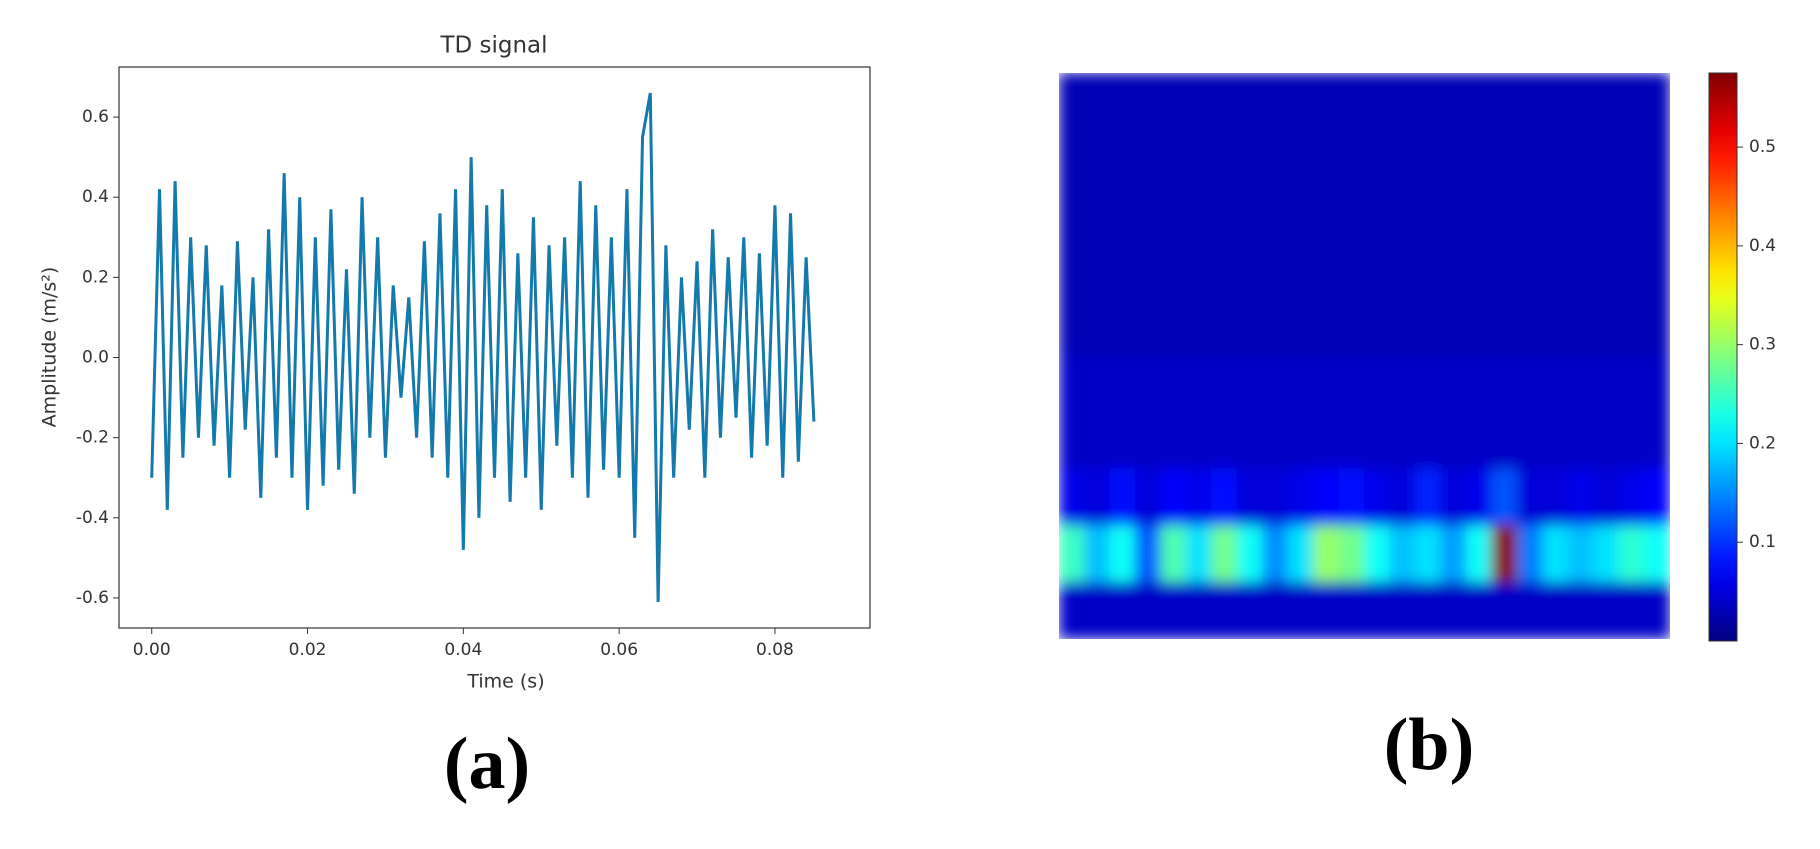  What do you see at coordinates (95, 277) in the screenshot?
I see `y-tick-label: 0.2` at bounding box center [95, 277].